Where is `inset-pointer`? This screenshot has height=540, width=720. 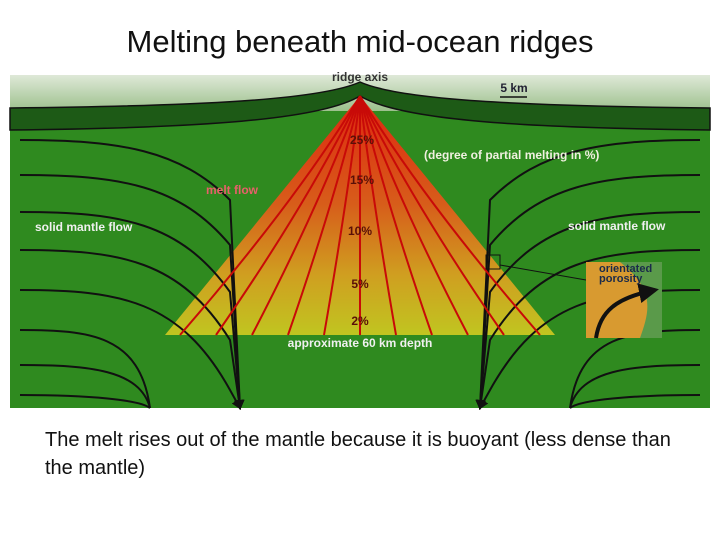 inset-pointer is located at coordinates (543, 272).